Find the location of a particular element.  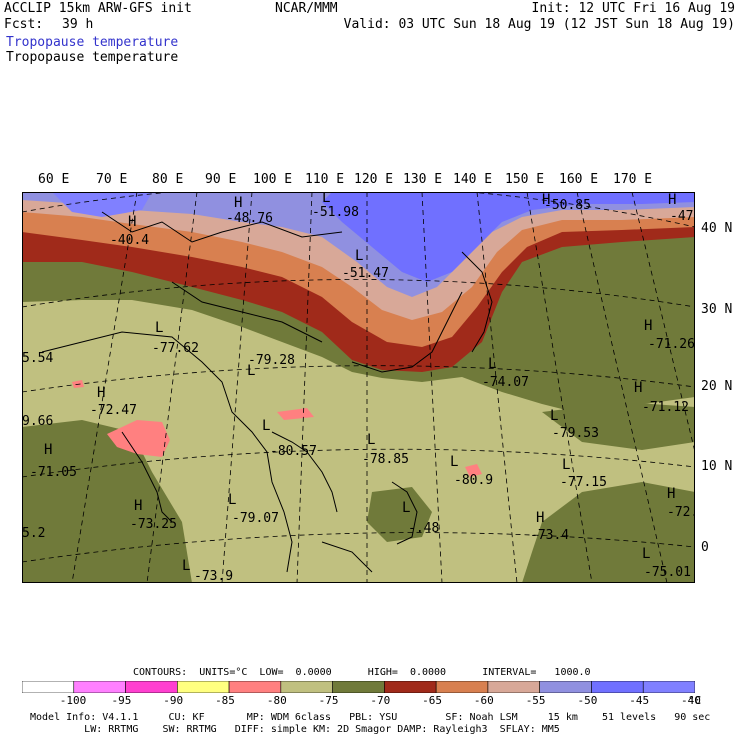

init-time: Init: 12 UTC Fri 16 Aug 19 is located at coordinates (633, 8).